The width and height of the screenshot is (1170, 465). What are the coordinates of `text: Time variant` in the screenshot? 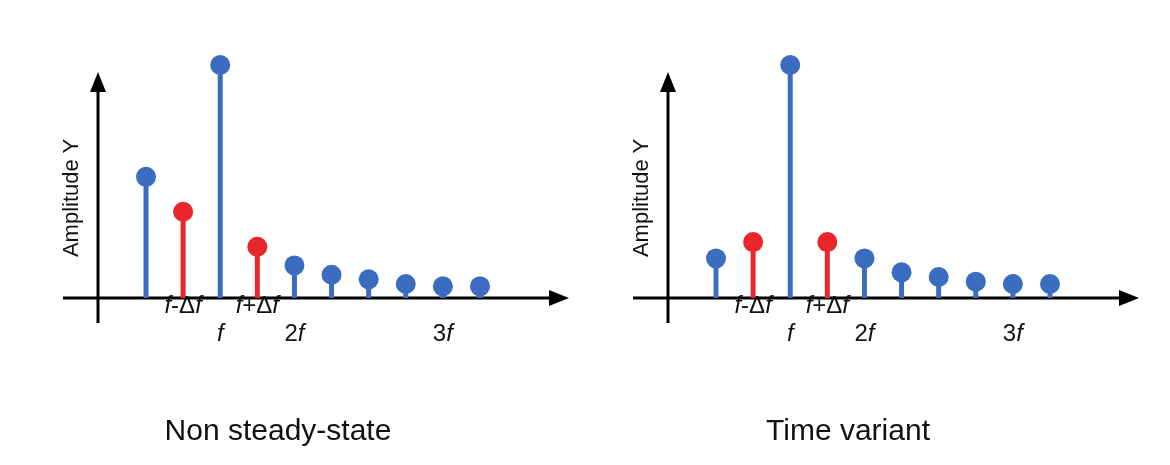 It's located at (848, 429).